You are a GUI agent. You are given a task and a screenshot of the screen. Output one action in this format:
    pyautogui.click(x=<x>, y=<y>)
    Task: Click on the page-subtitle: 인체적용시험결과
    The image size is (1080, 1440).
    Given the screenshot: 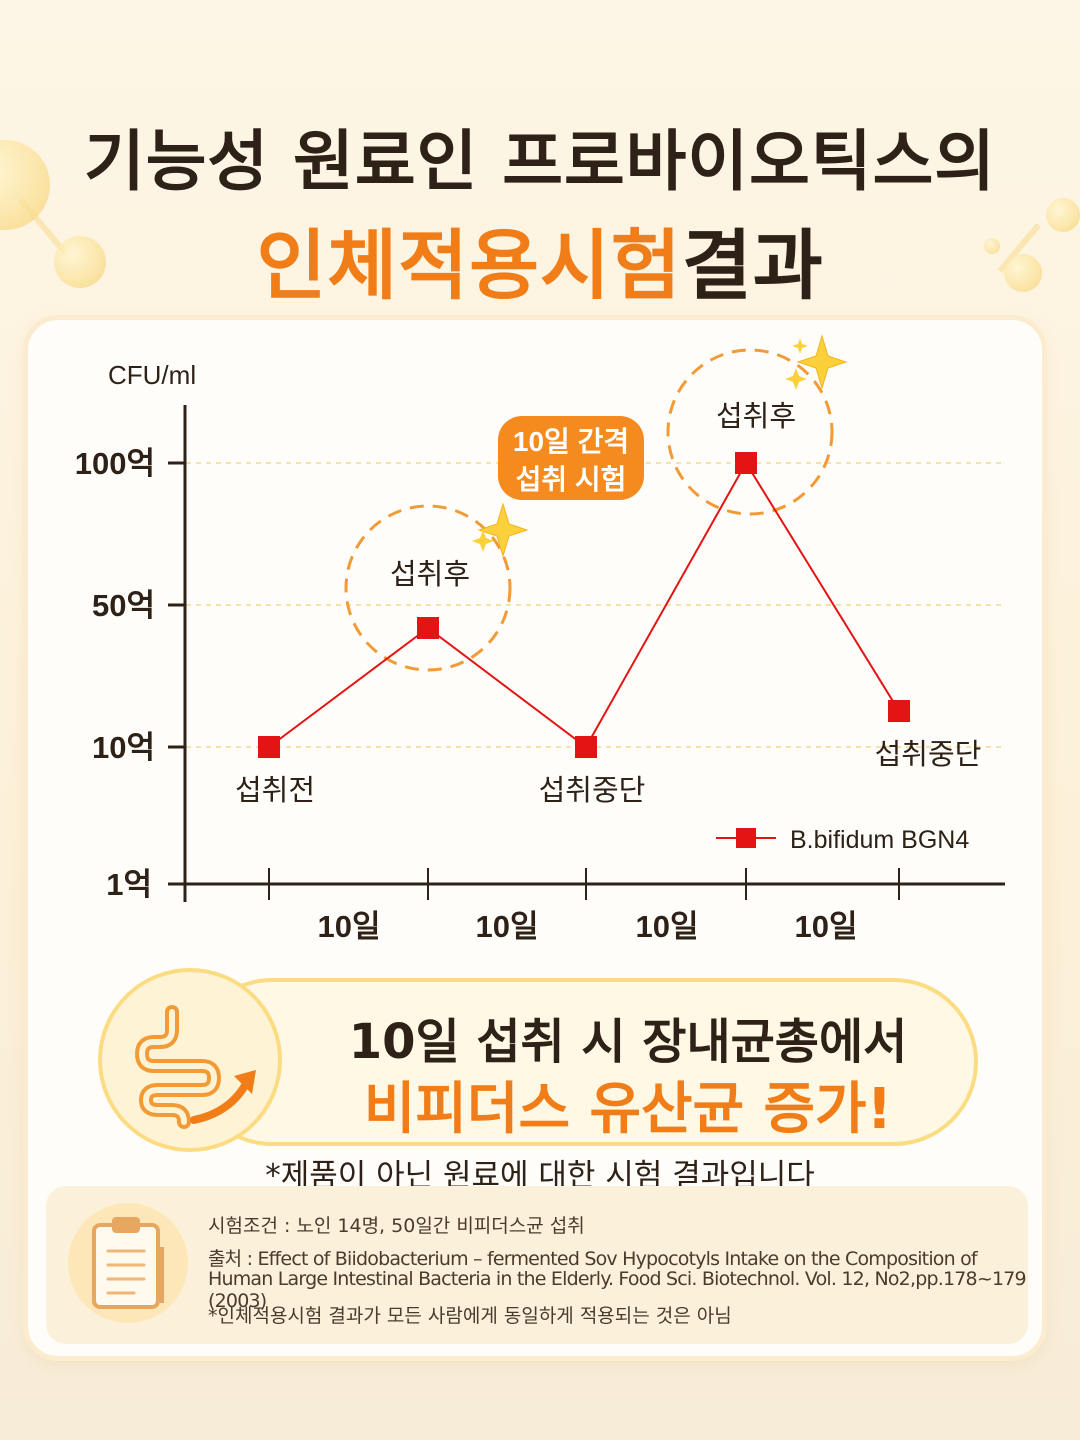 What is the action you would take?
    pyautogui.click(x=540, y=259)
    